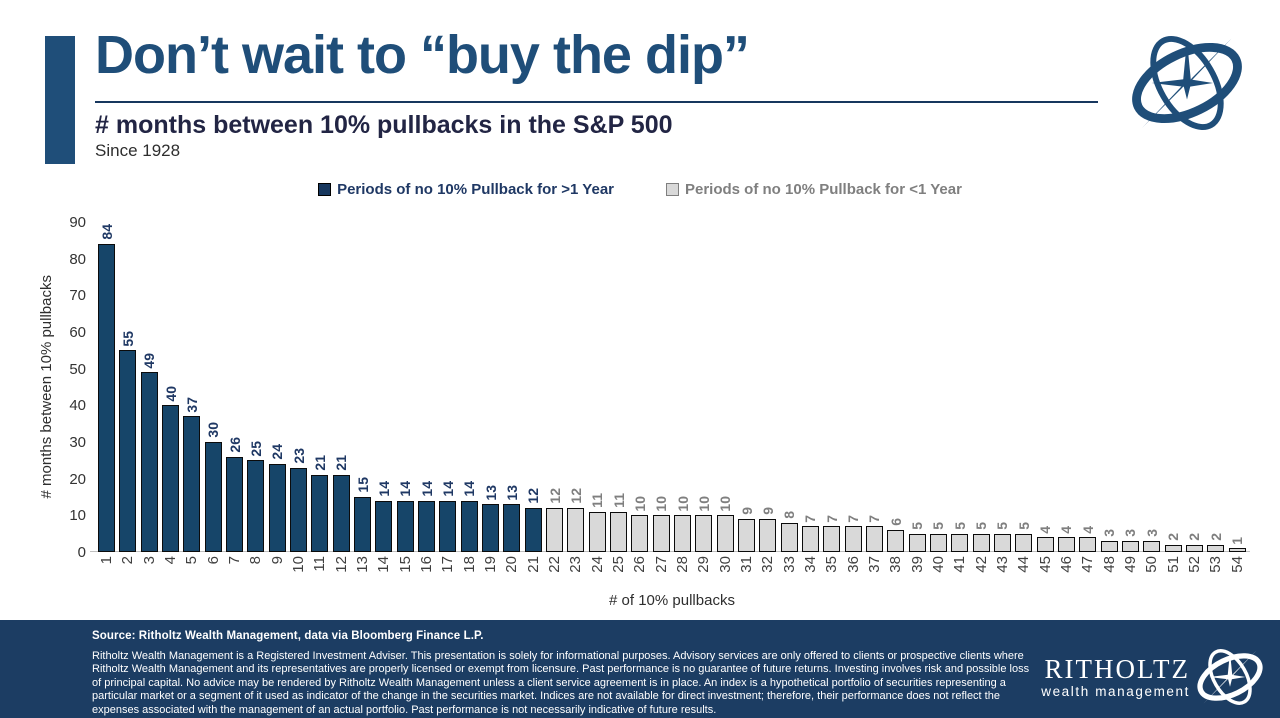 This screenshot has width=1280, height=718. Describe the element at coordinates (469, 564) in the screenshot. I see `x-tick: 18` at that location.